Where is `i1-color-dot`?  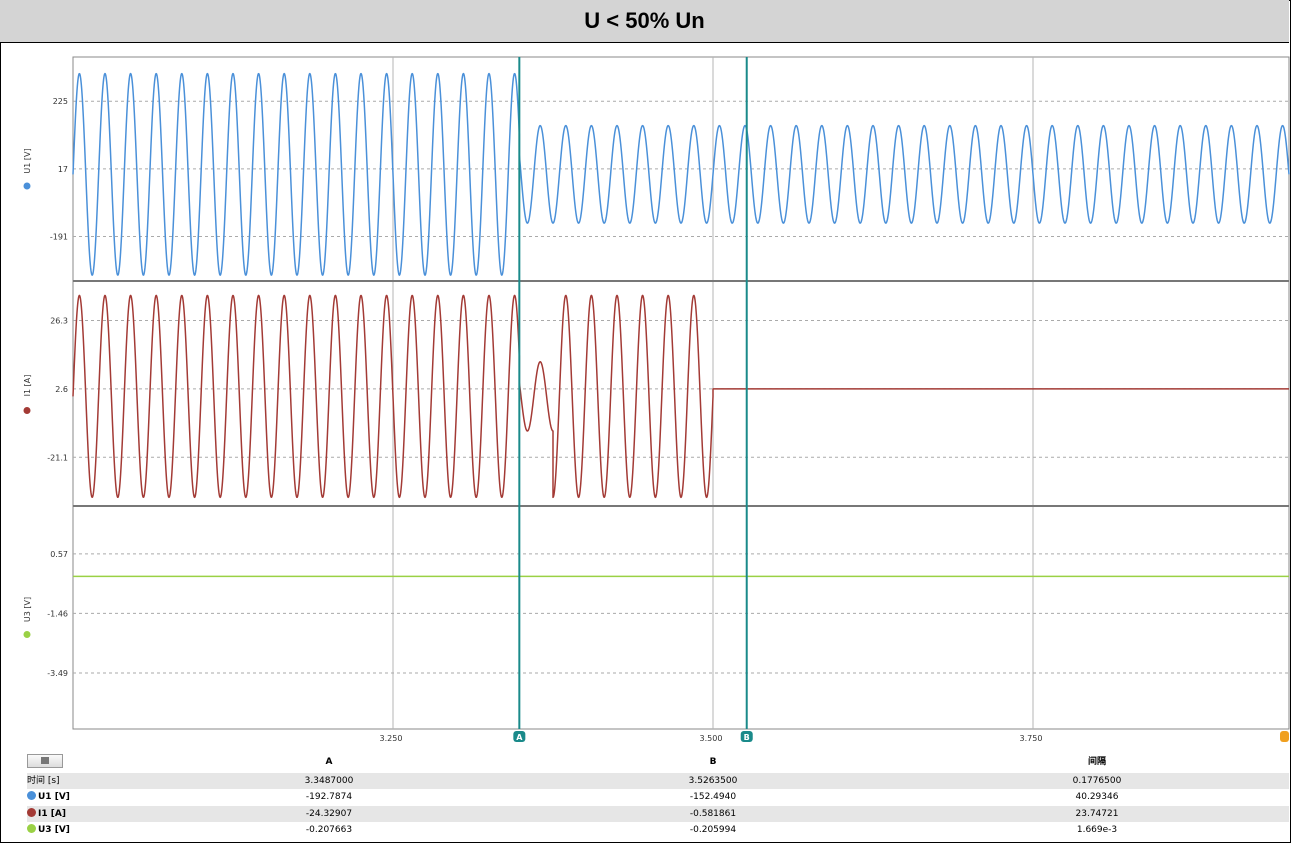
i1-color-dot is located at coordinates (31, 812).